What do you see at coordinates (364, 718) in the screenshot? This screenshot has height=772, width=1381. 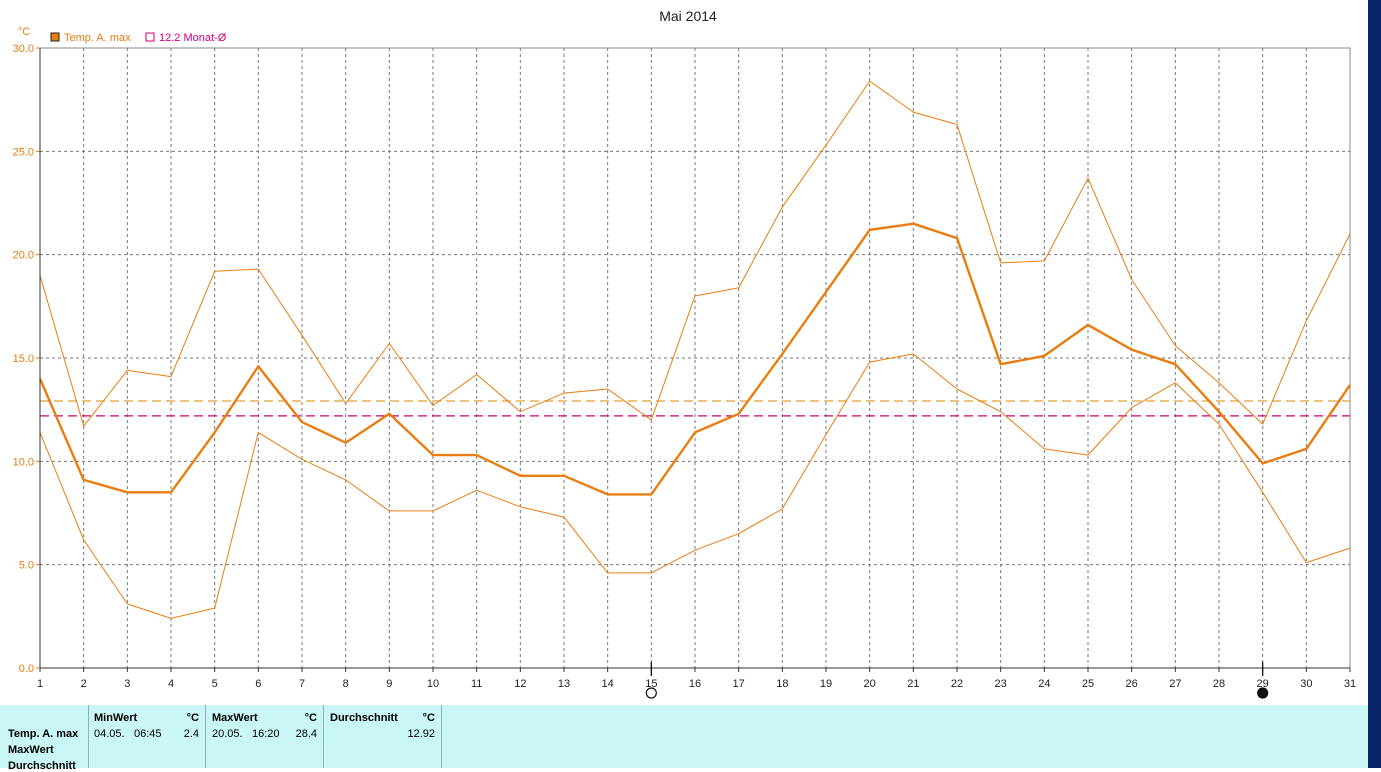 I see `avg-header: Durchschnitt` at bounding box center [364, 718].